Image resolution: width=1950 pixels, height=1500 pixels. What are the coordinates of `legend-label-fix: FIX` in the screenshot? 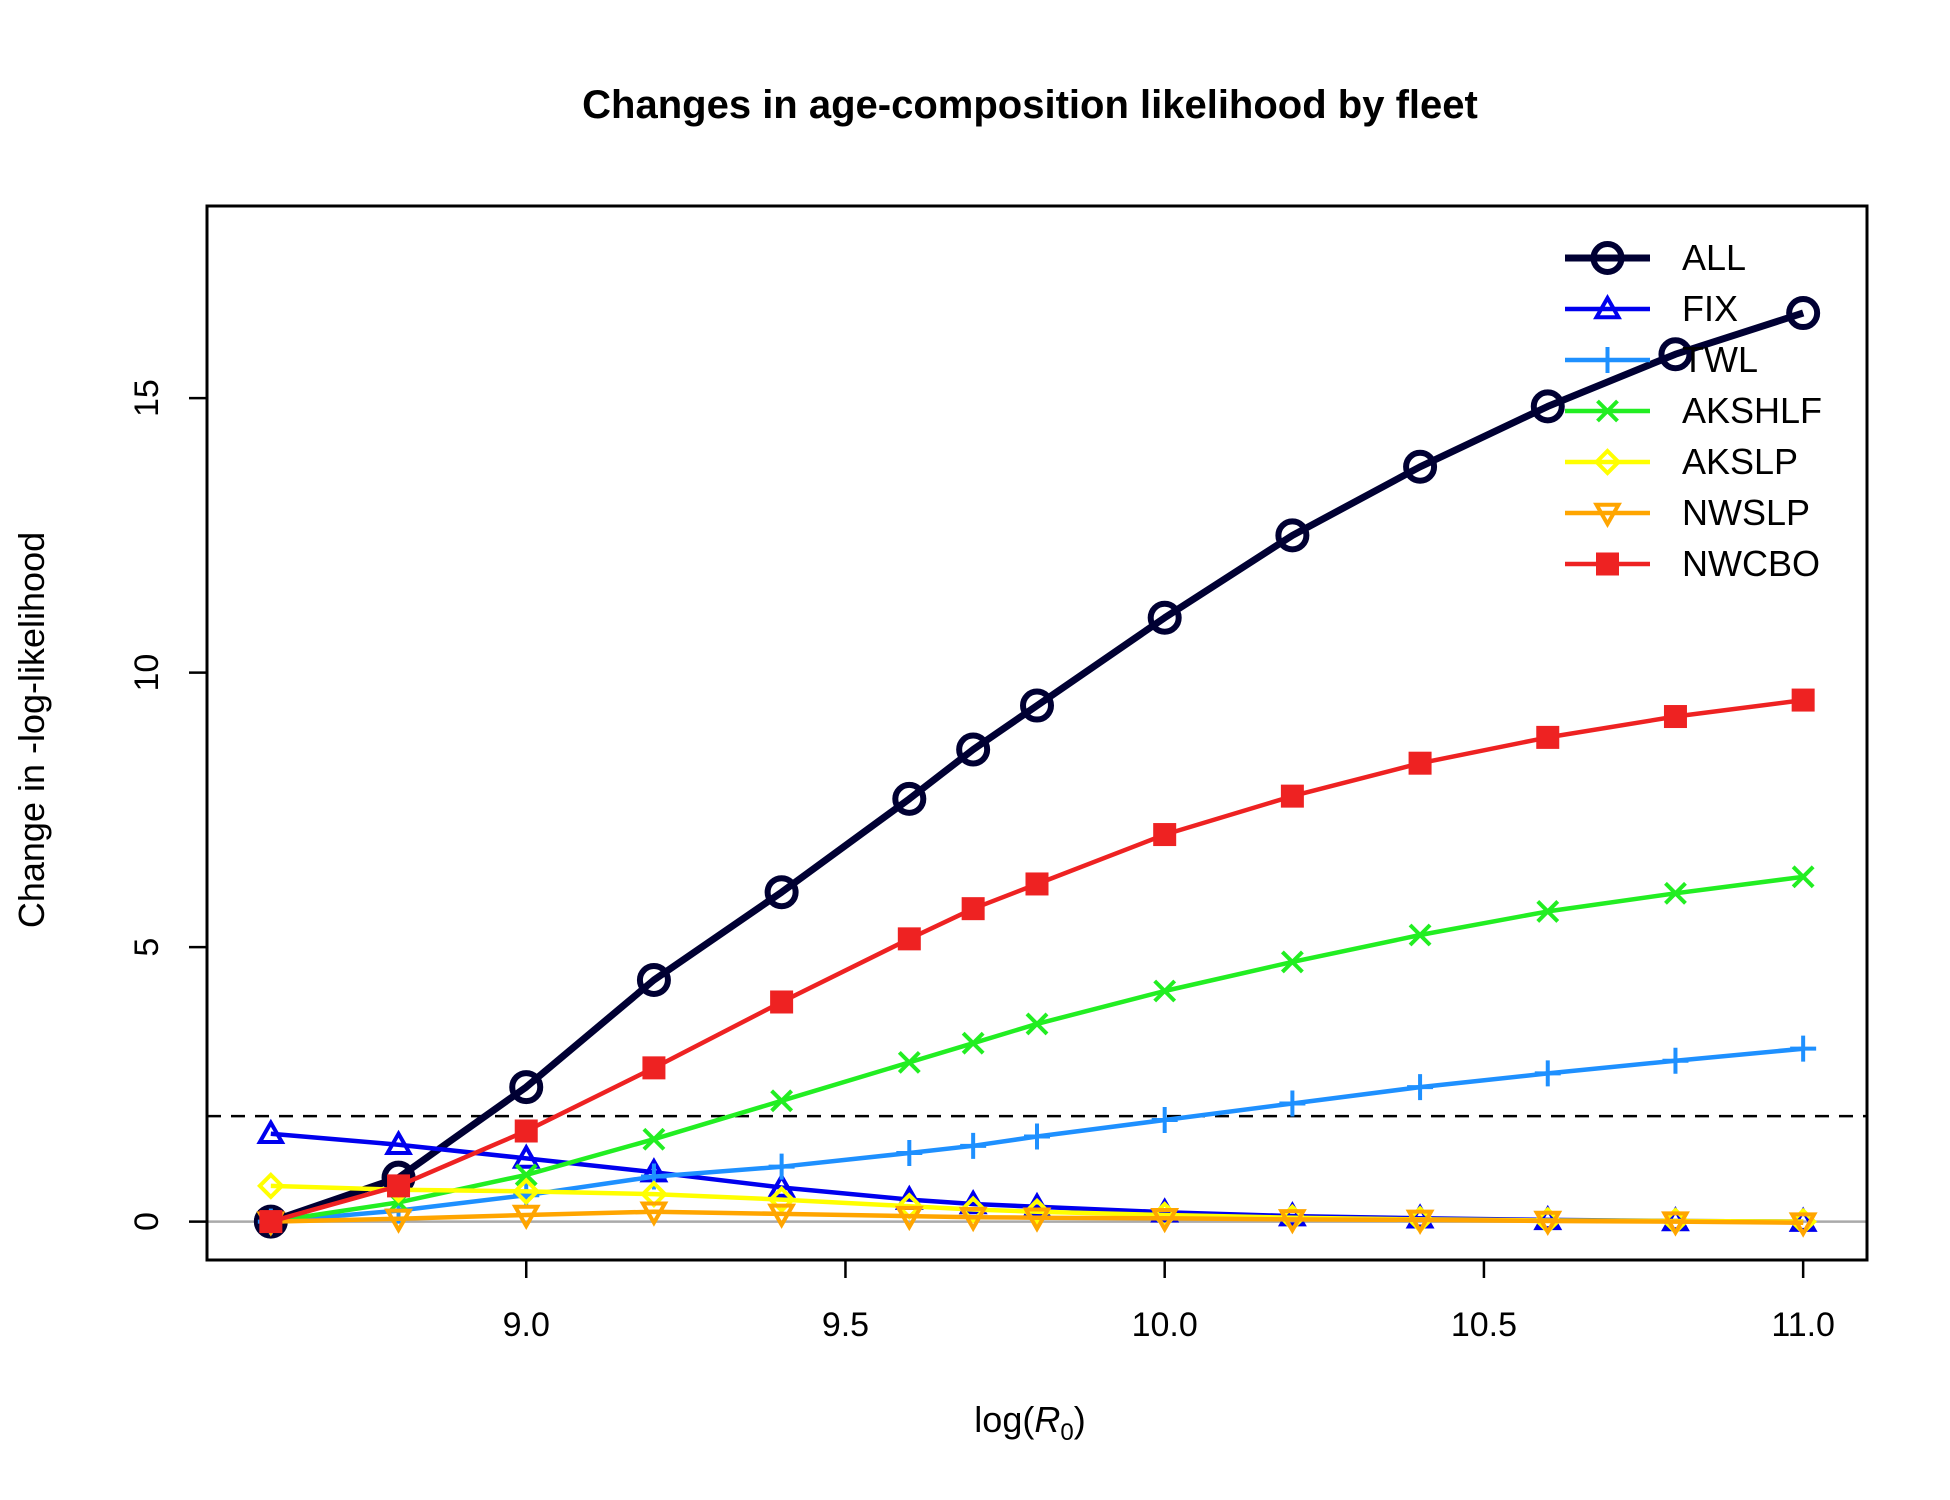 It's located at (1710, 308).